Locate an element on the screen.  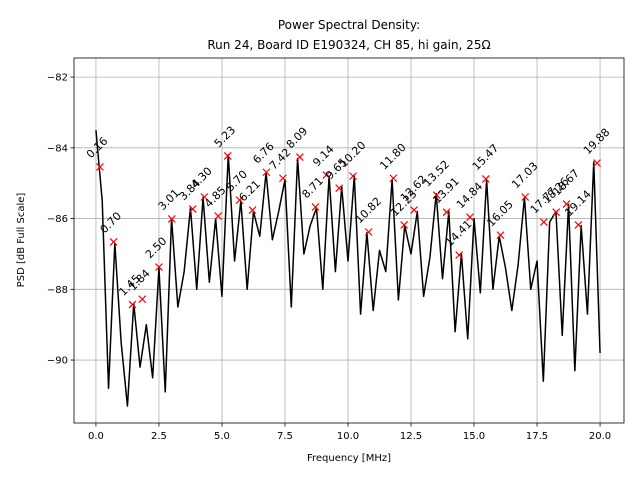
peak-label: 10.20 is located at coordinates (352, 154).